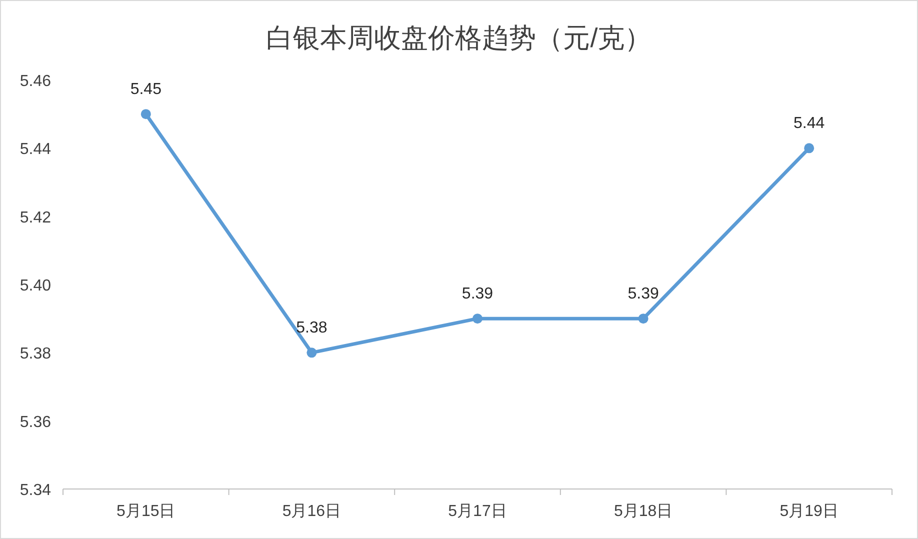  I want to click on y-tick-label: 5.40, so click(36, 286).